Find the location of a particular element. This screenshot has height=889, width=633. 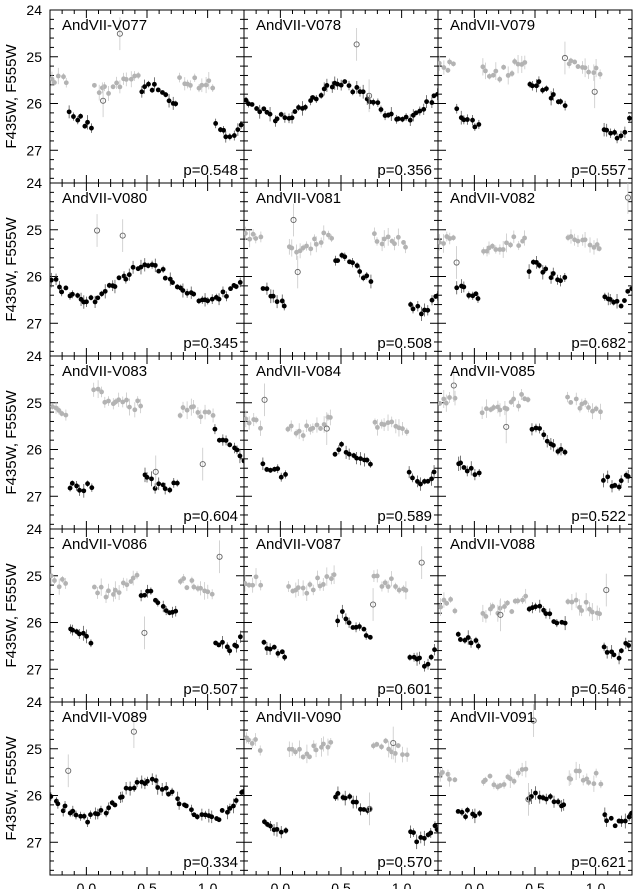

panel-title: AndVII-V078 is located at coordinates (298, 25).